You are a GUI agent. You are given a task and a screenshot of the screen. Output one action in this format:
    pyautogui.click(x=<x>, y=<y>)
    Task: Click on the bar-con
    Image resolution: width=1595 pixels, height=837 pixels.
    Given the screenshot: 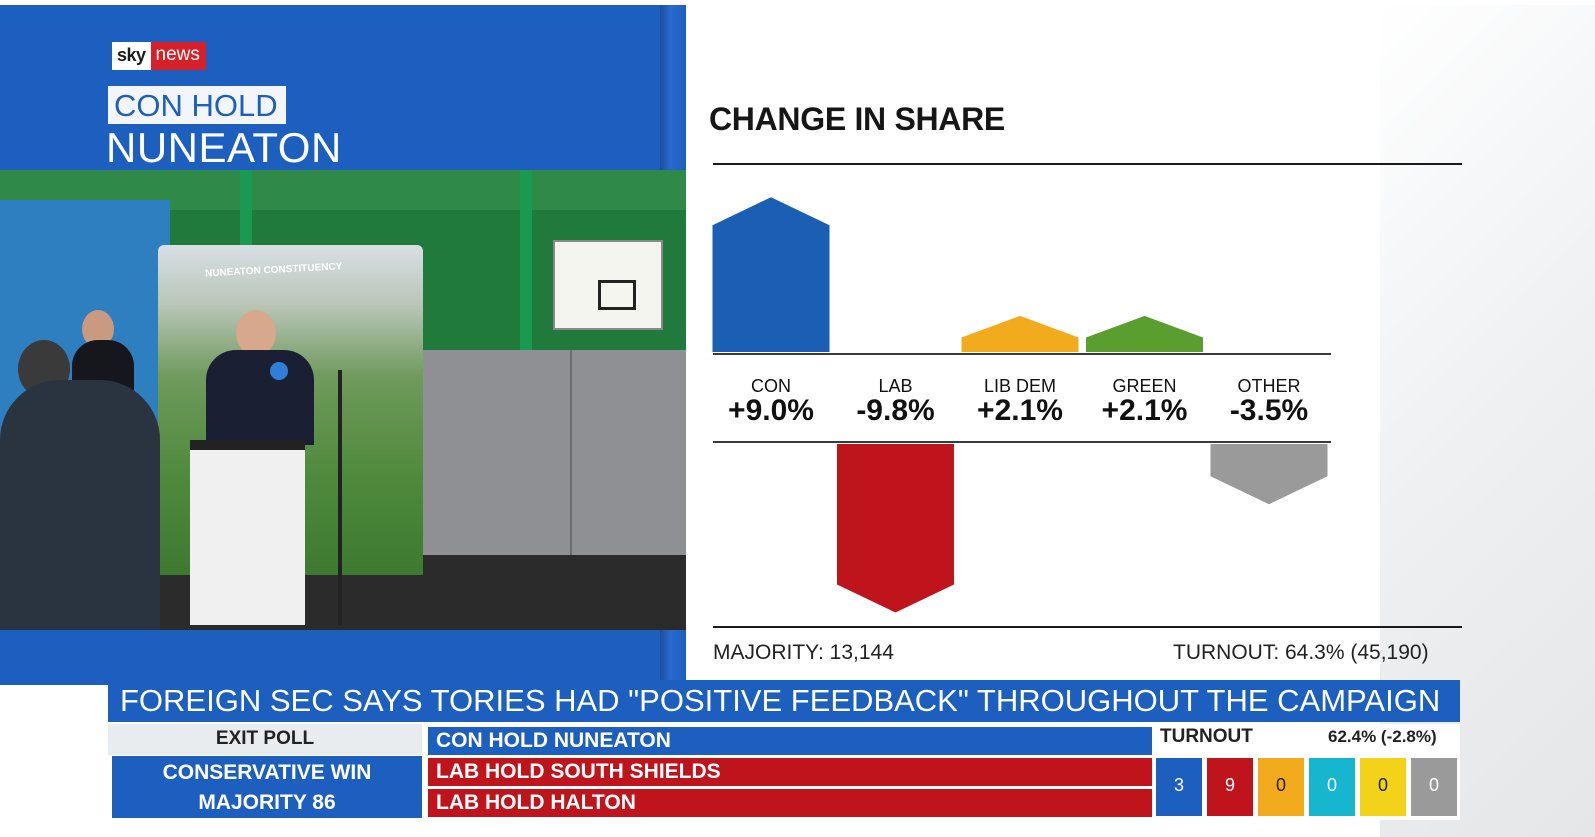 What is the action you would take?
    pyautogui.click(x=771, y=274)
    